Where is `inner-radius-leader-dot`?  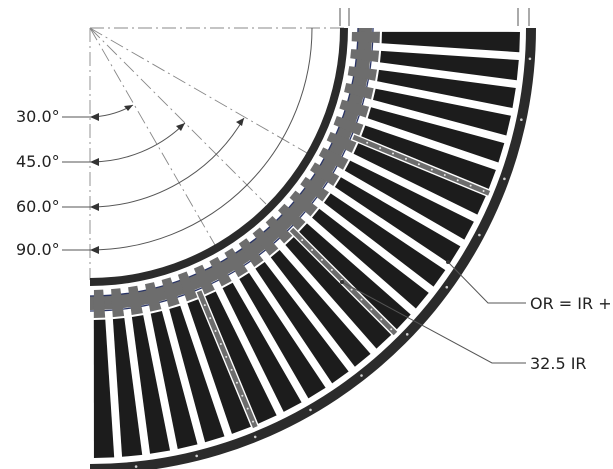 inner-radius-leader-dot is located at coordinates (342, 282).